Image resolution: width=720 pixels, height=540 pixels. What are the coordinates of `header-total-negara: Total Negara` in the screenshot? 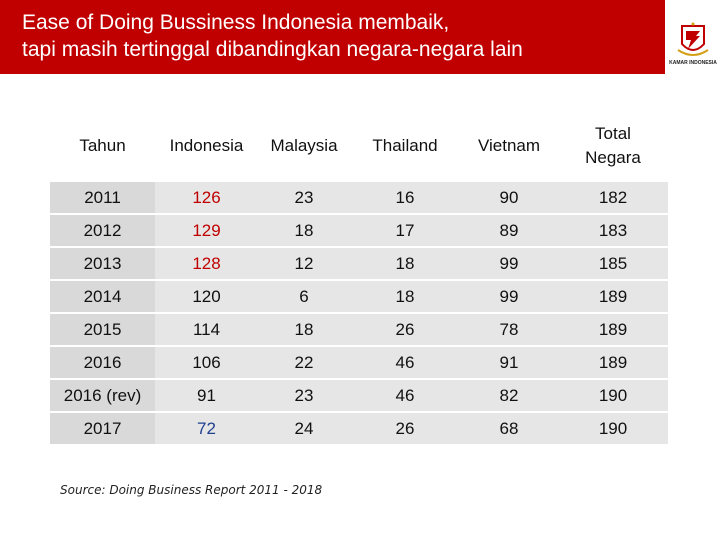 It's located at (613, 147).